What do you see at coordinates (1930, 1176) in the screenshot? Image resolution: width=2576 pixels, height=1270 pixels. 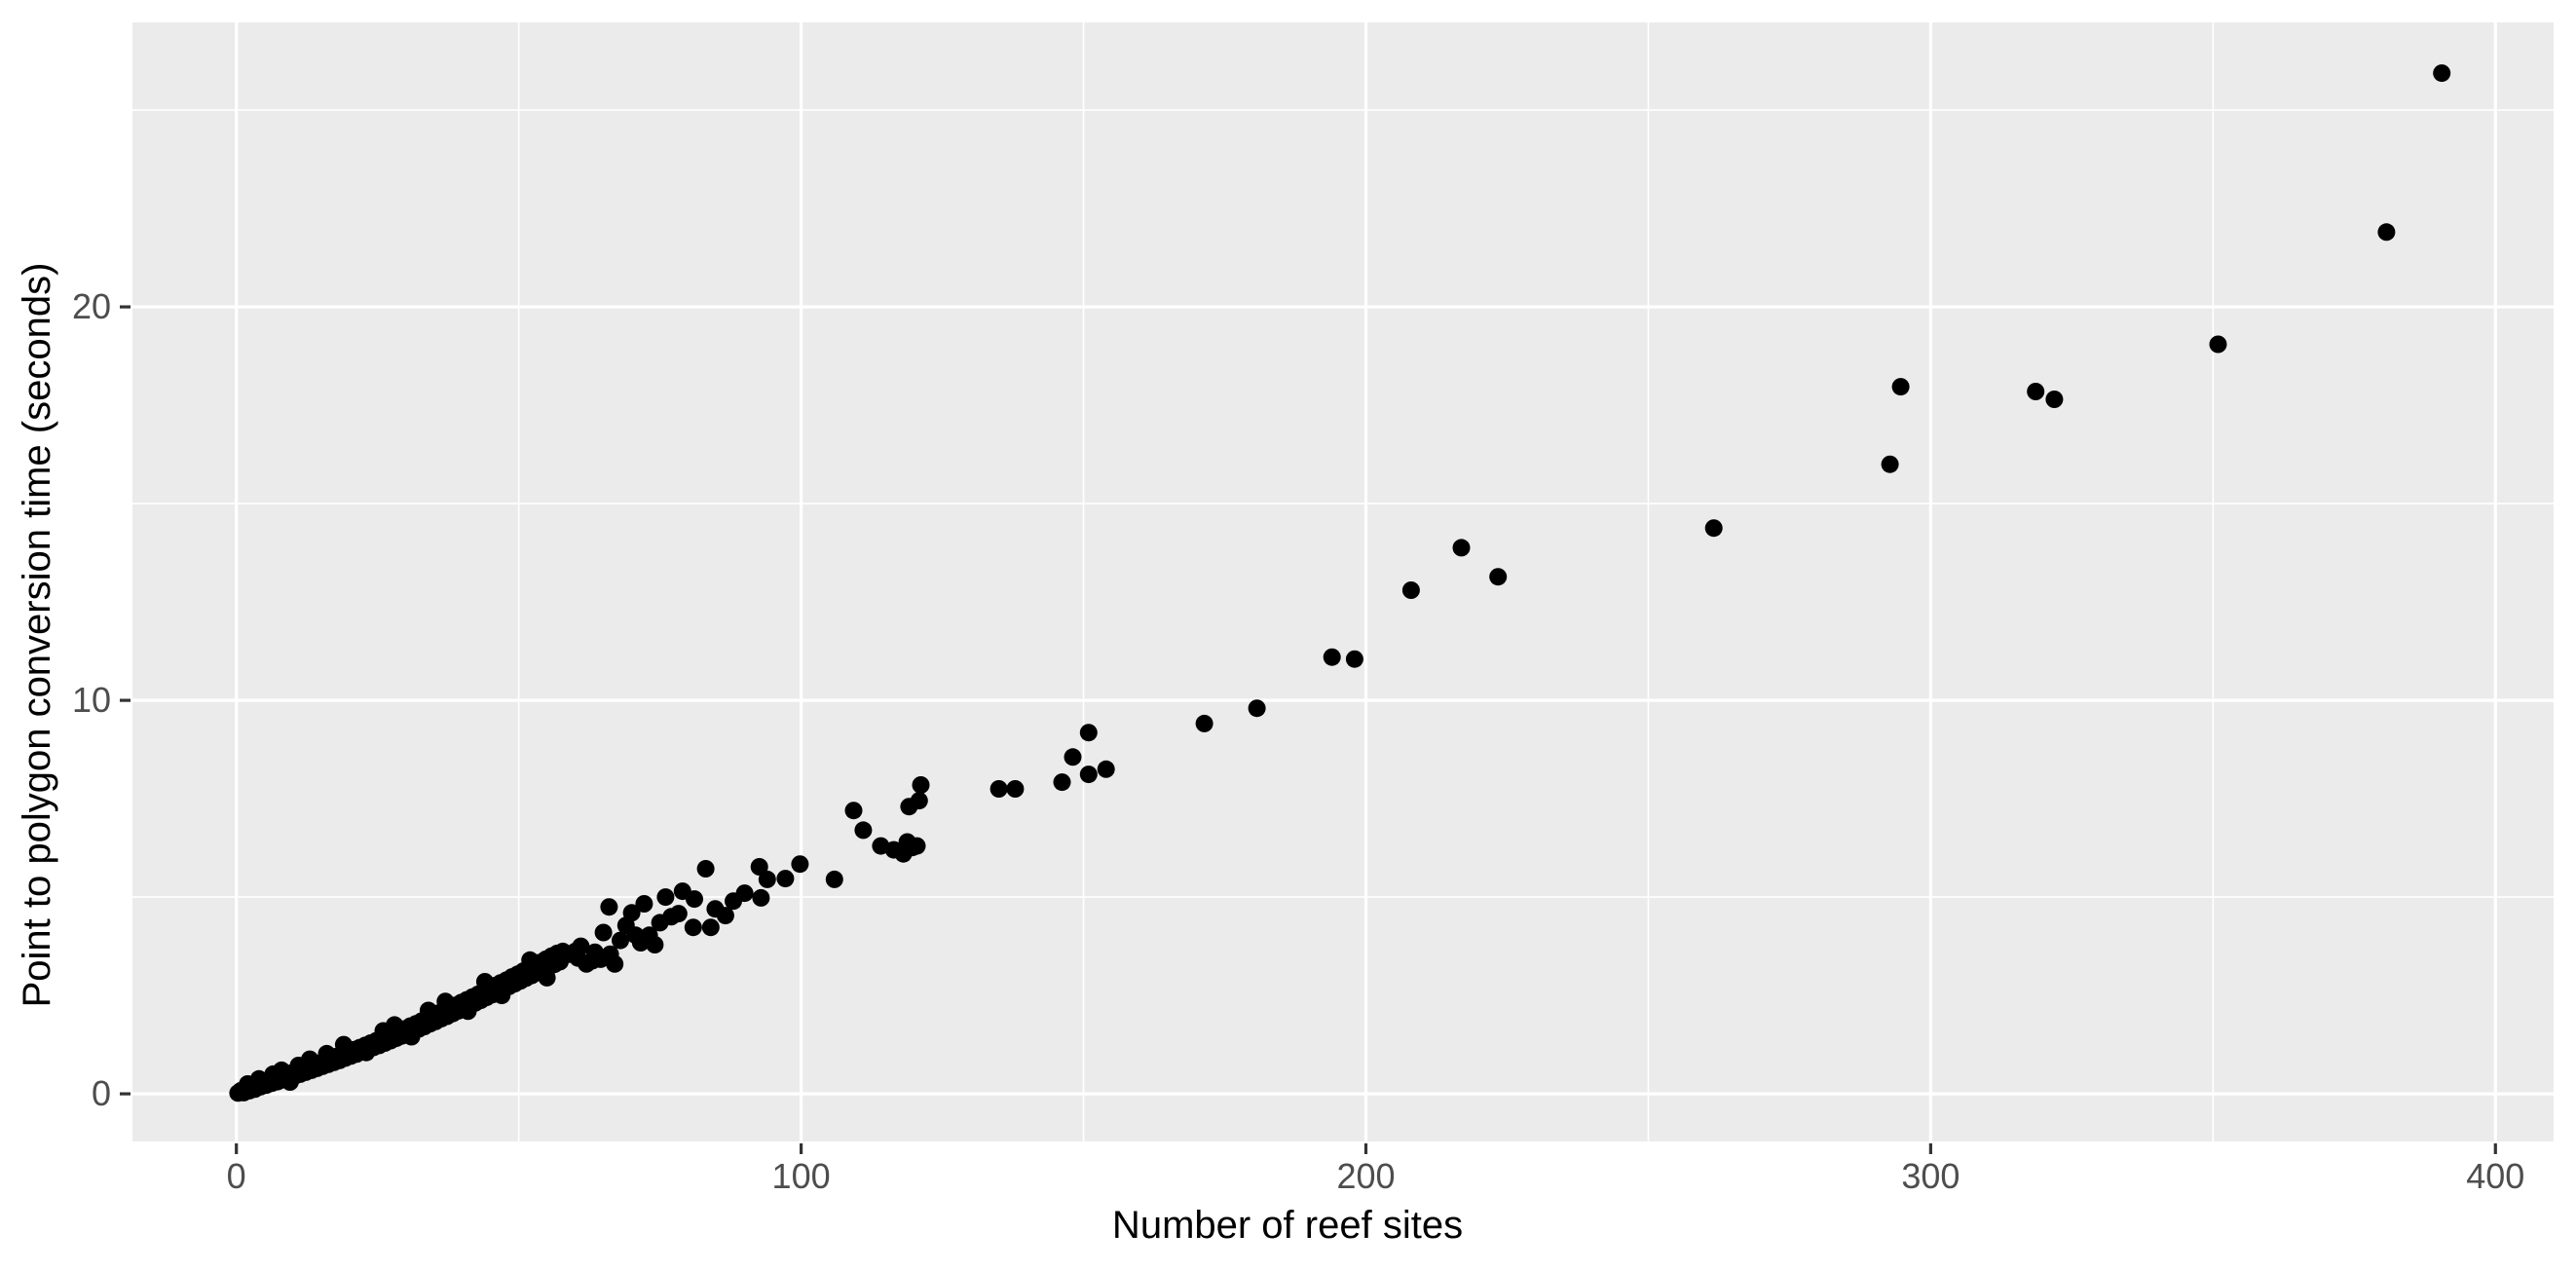 I see `x-tick-label: 300` at bounding box center [1930, 1176].